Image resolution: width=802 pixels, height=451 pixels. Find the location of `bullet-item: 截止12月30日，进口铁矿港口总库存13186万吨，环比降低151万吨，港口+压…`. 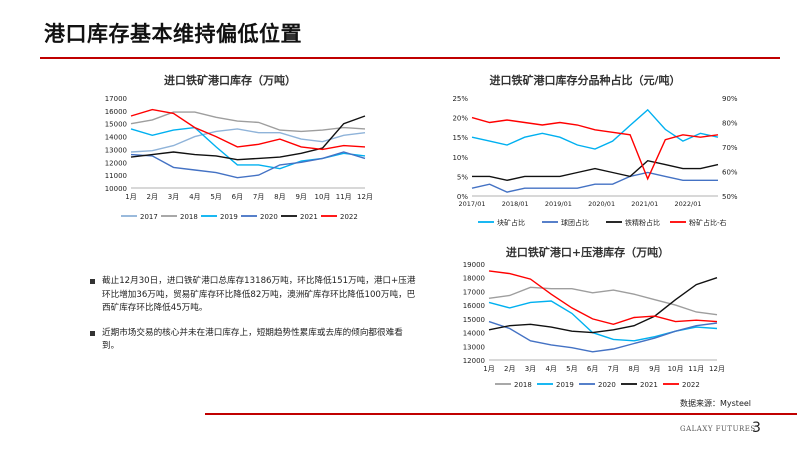

bullet-item: 截止12月30日，进口铁矿港口总库存13186万吨，环比降低151万吨，港口+压… is located at coordinates (253, 295).